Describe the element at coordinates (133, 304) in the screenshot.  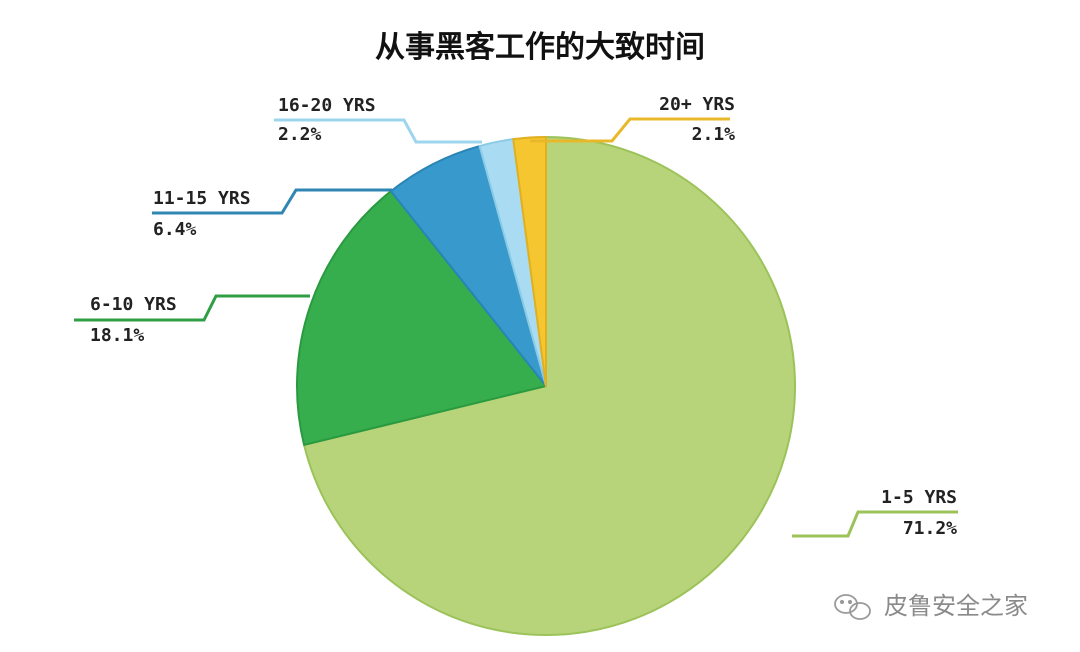
I see `slice-label: 6-10 YRS` at that location.